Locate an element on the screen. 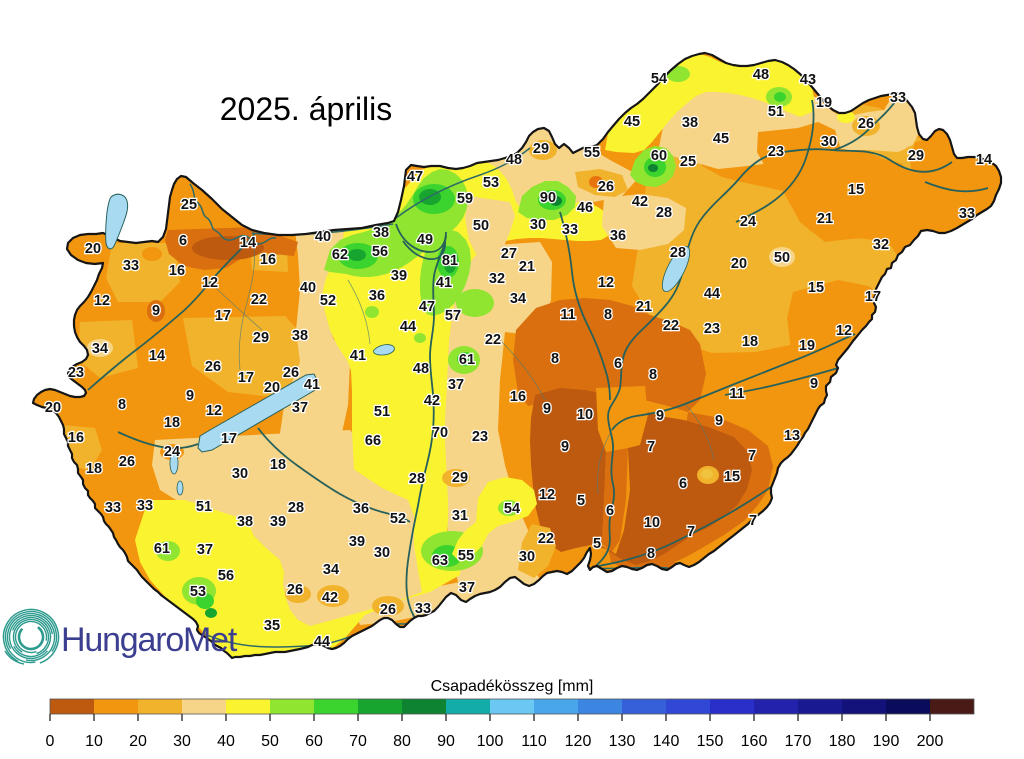 The width and height of the screenshot is (1024, 759). svg-text: 70 is located at coordinates (440, 433).